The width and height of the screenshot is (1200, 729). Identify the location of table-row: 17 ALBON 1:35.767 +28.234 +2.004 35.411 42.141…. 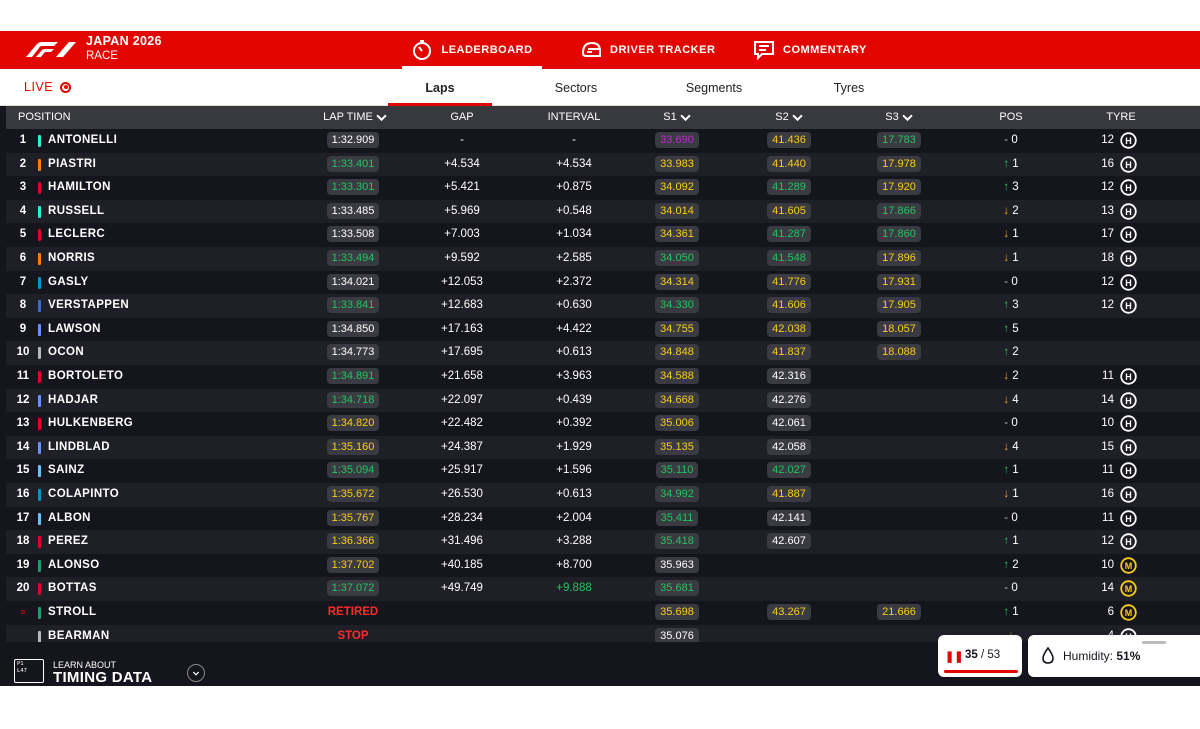
(603, 518).